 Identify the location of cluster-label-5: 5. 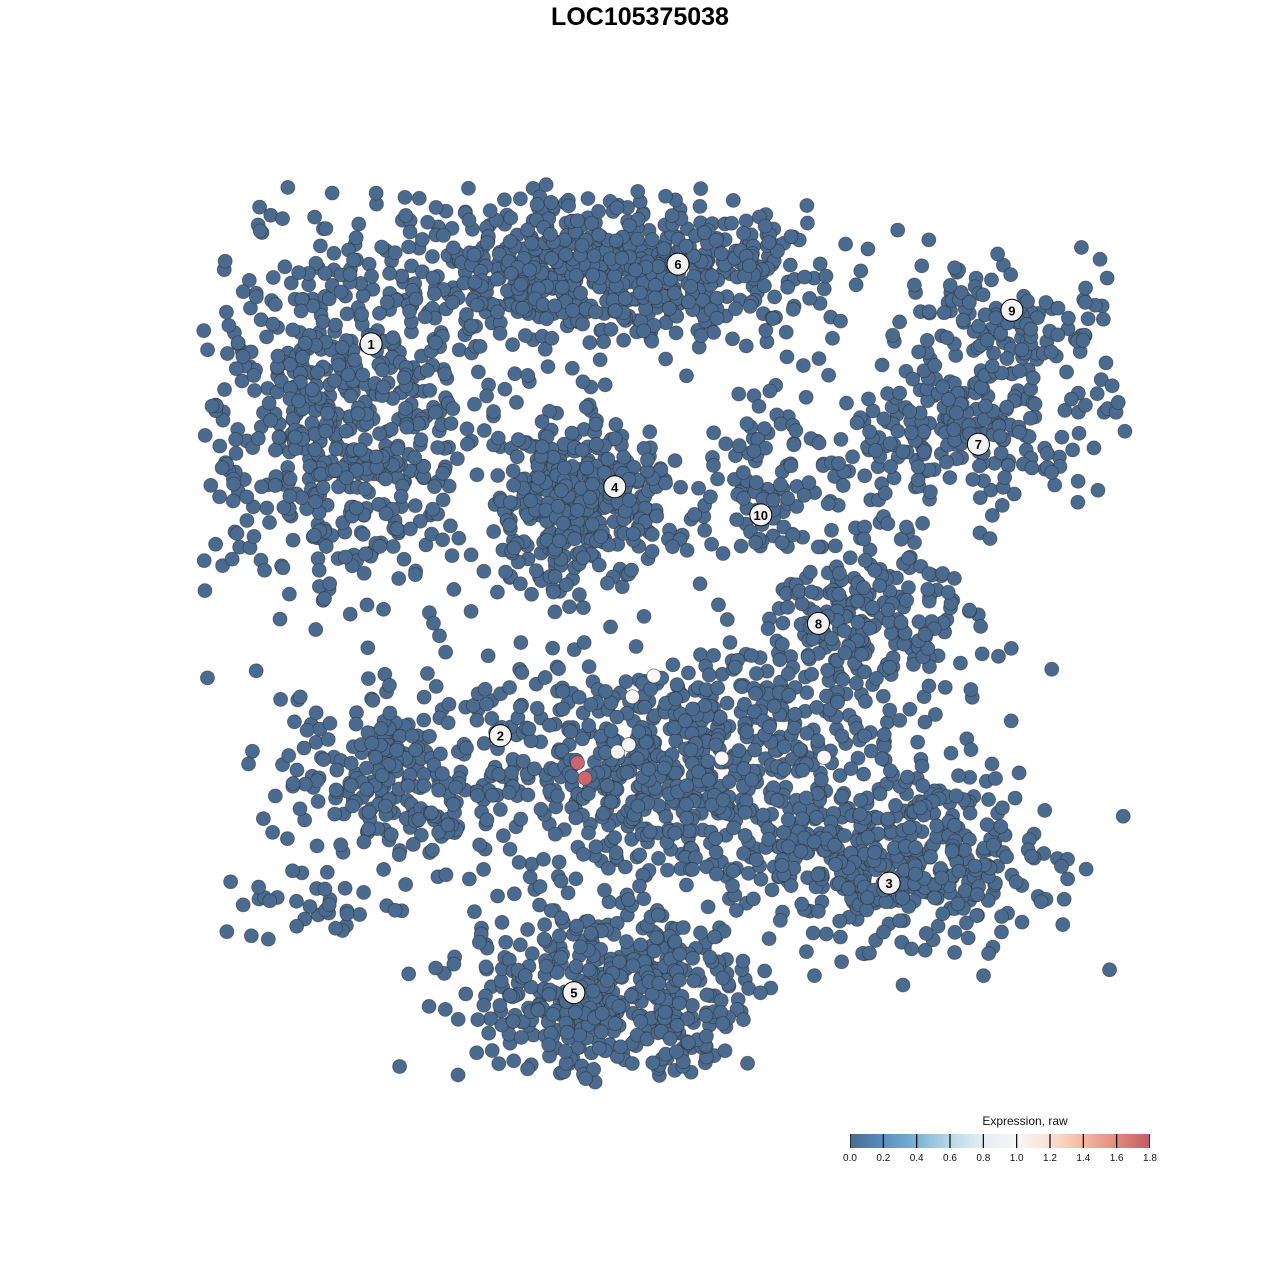
(574, 993).